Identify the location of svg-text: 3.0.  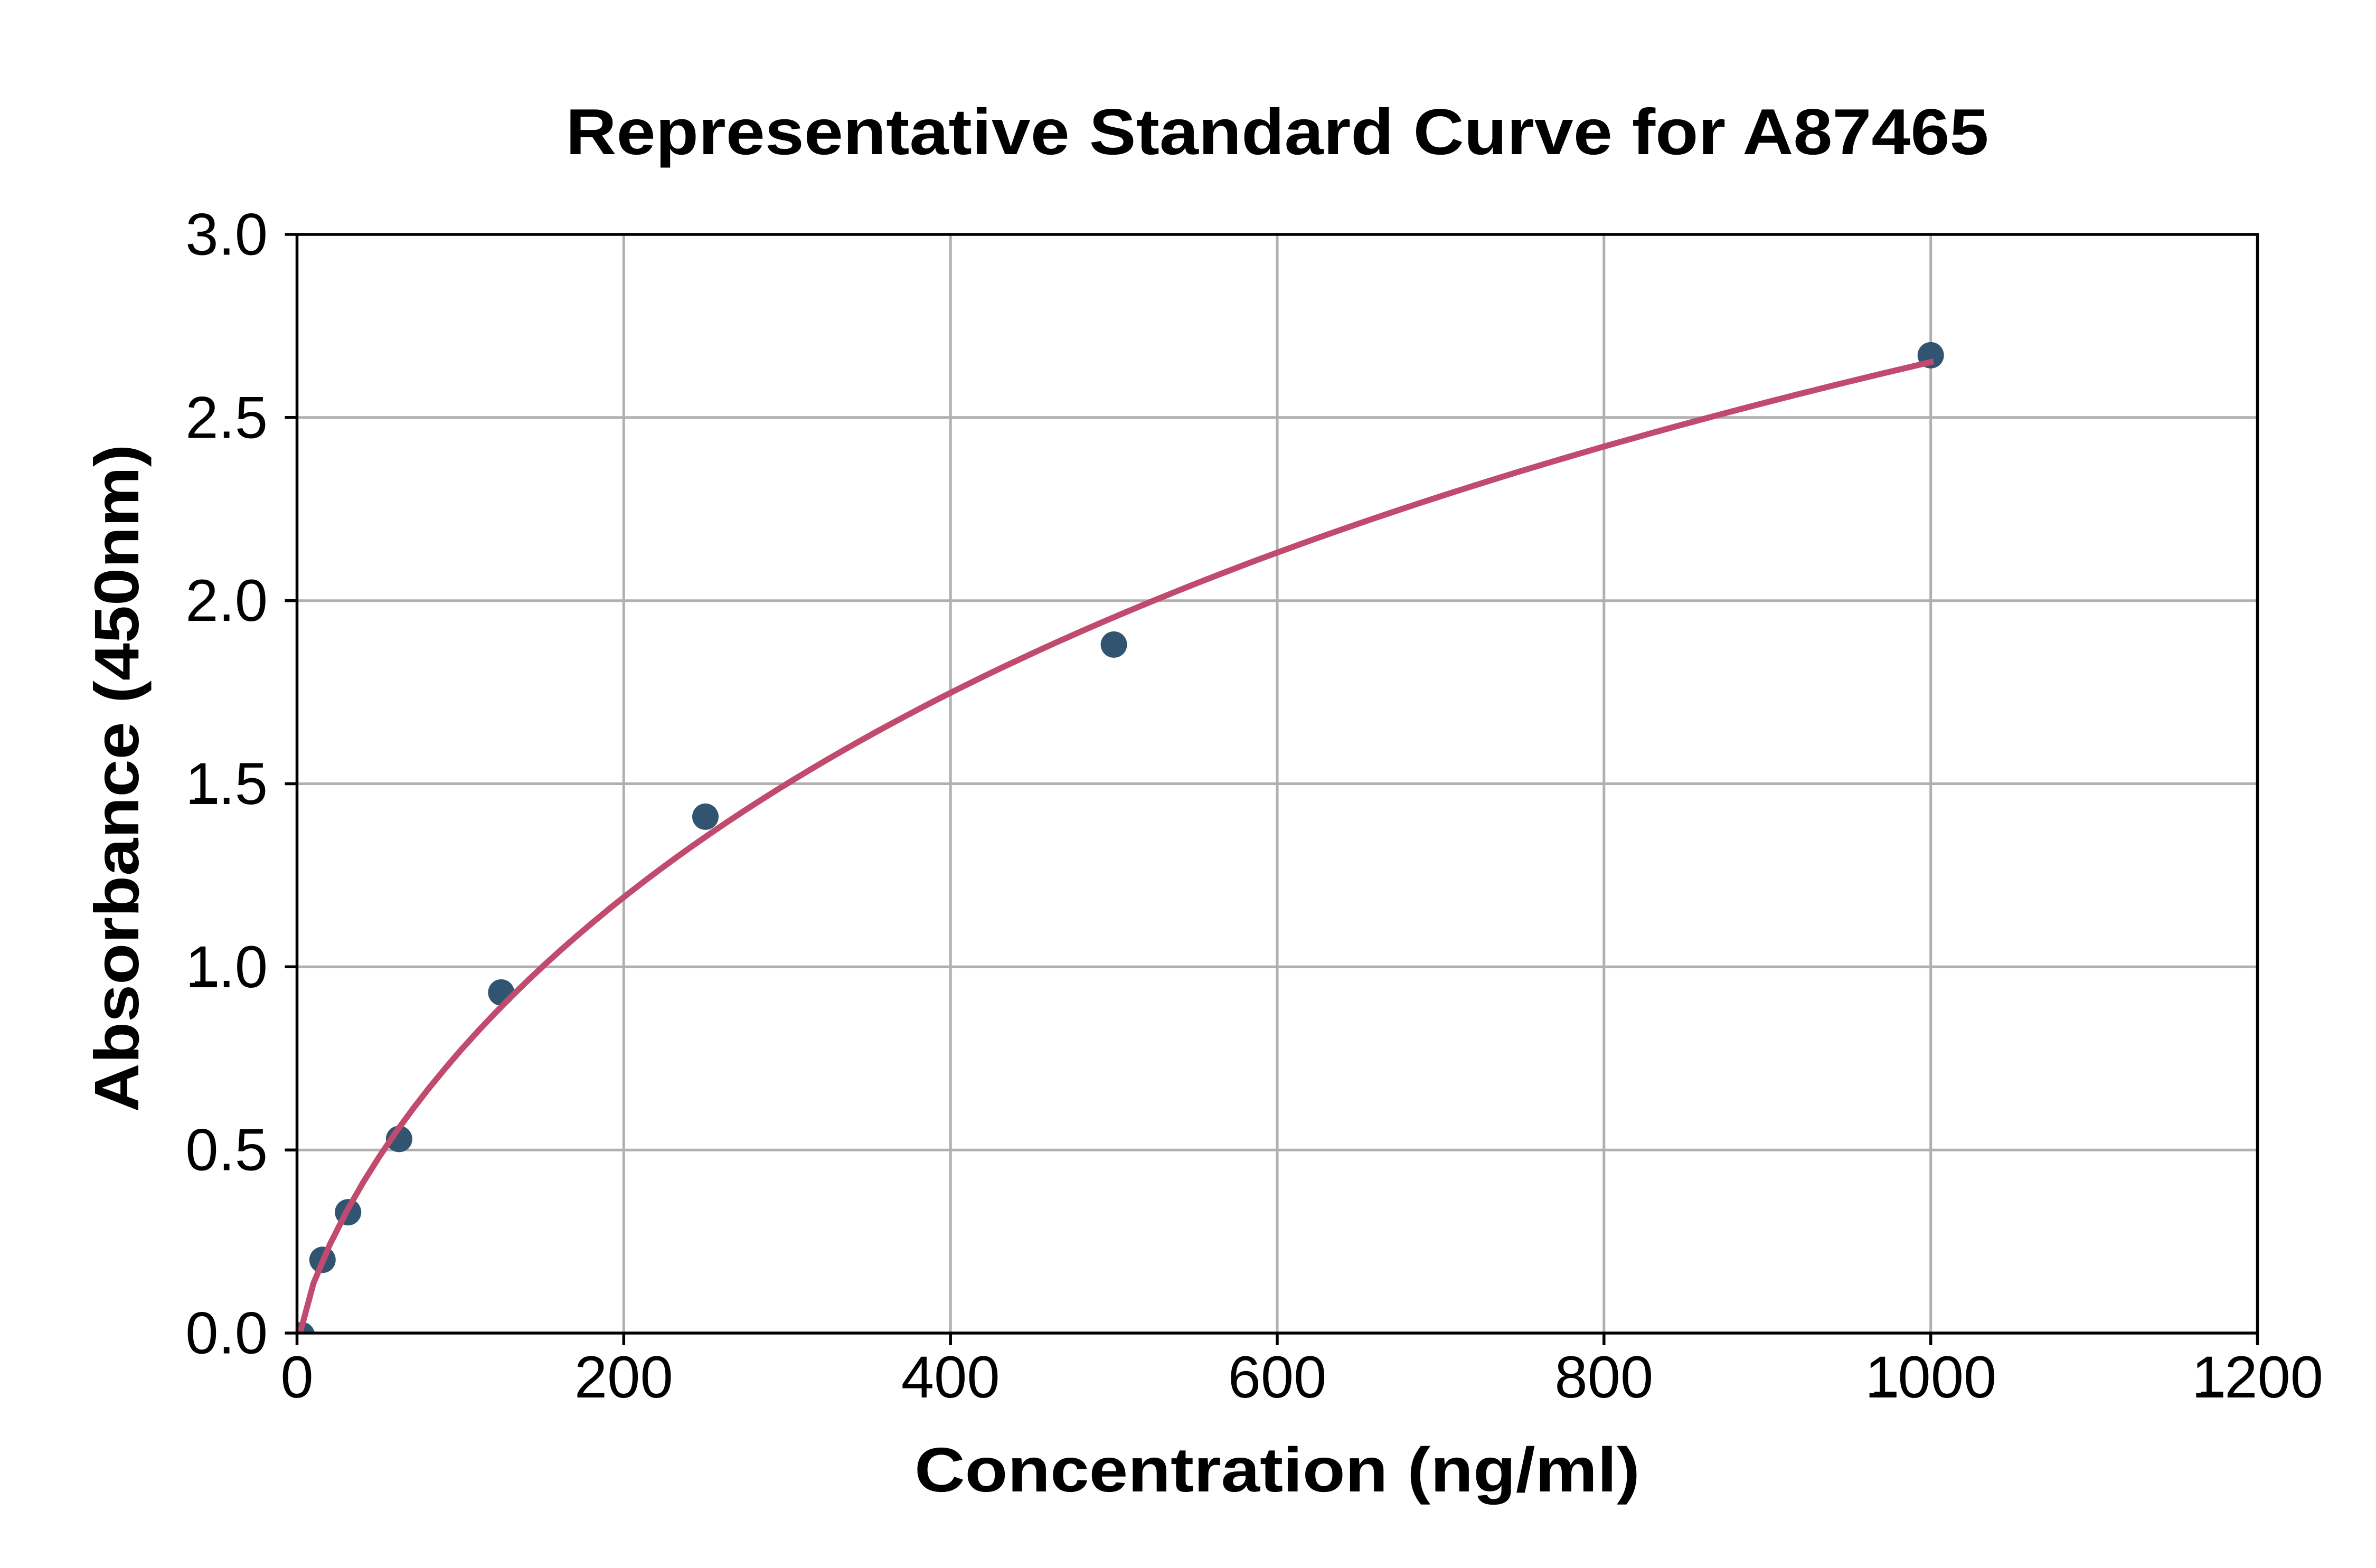
(227, 235).